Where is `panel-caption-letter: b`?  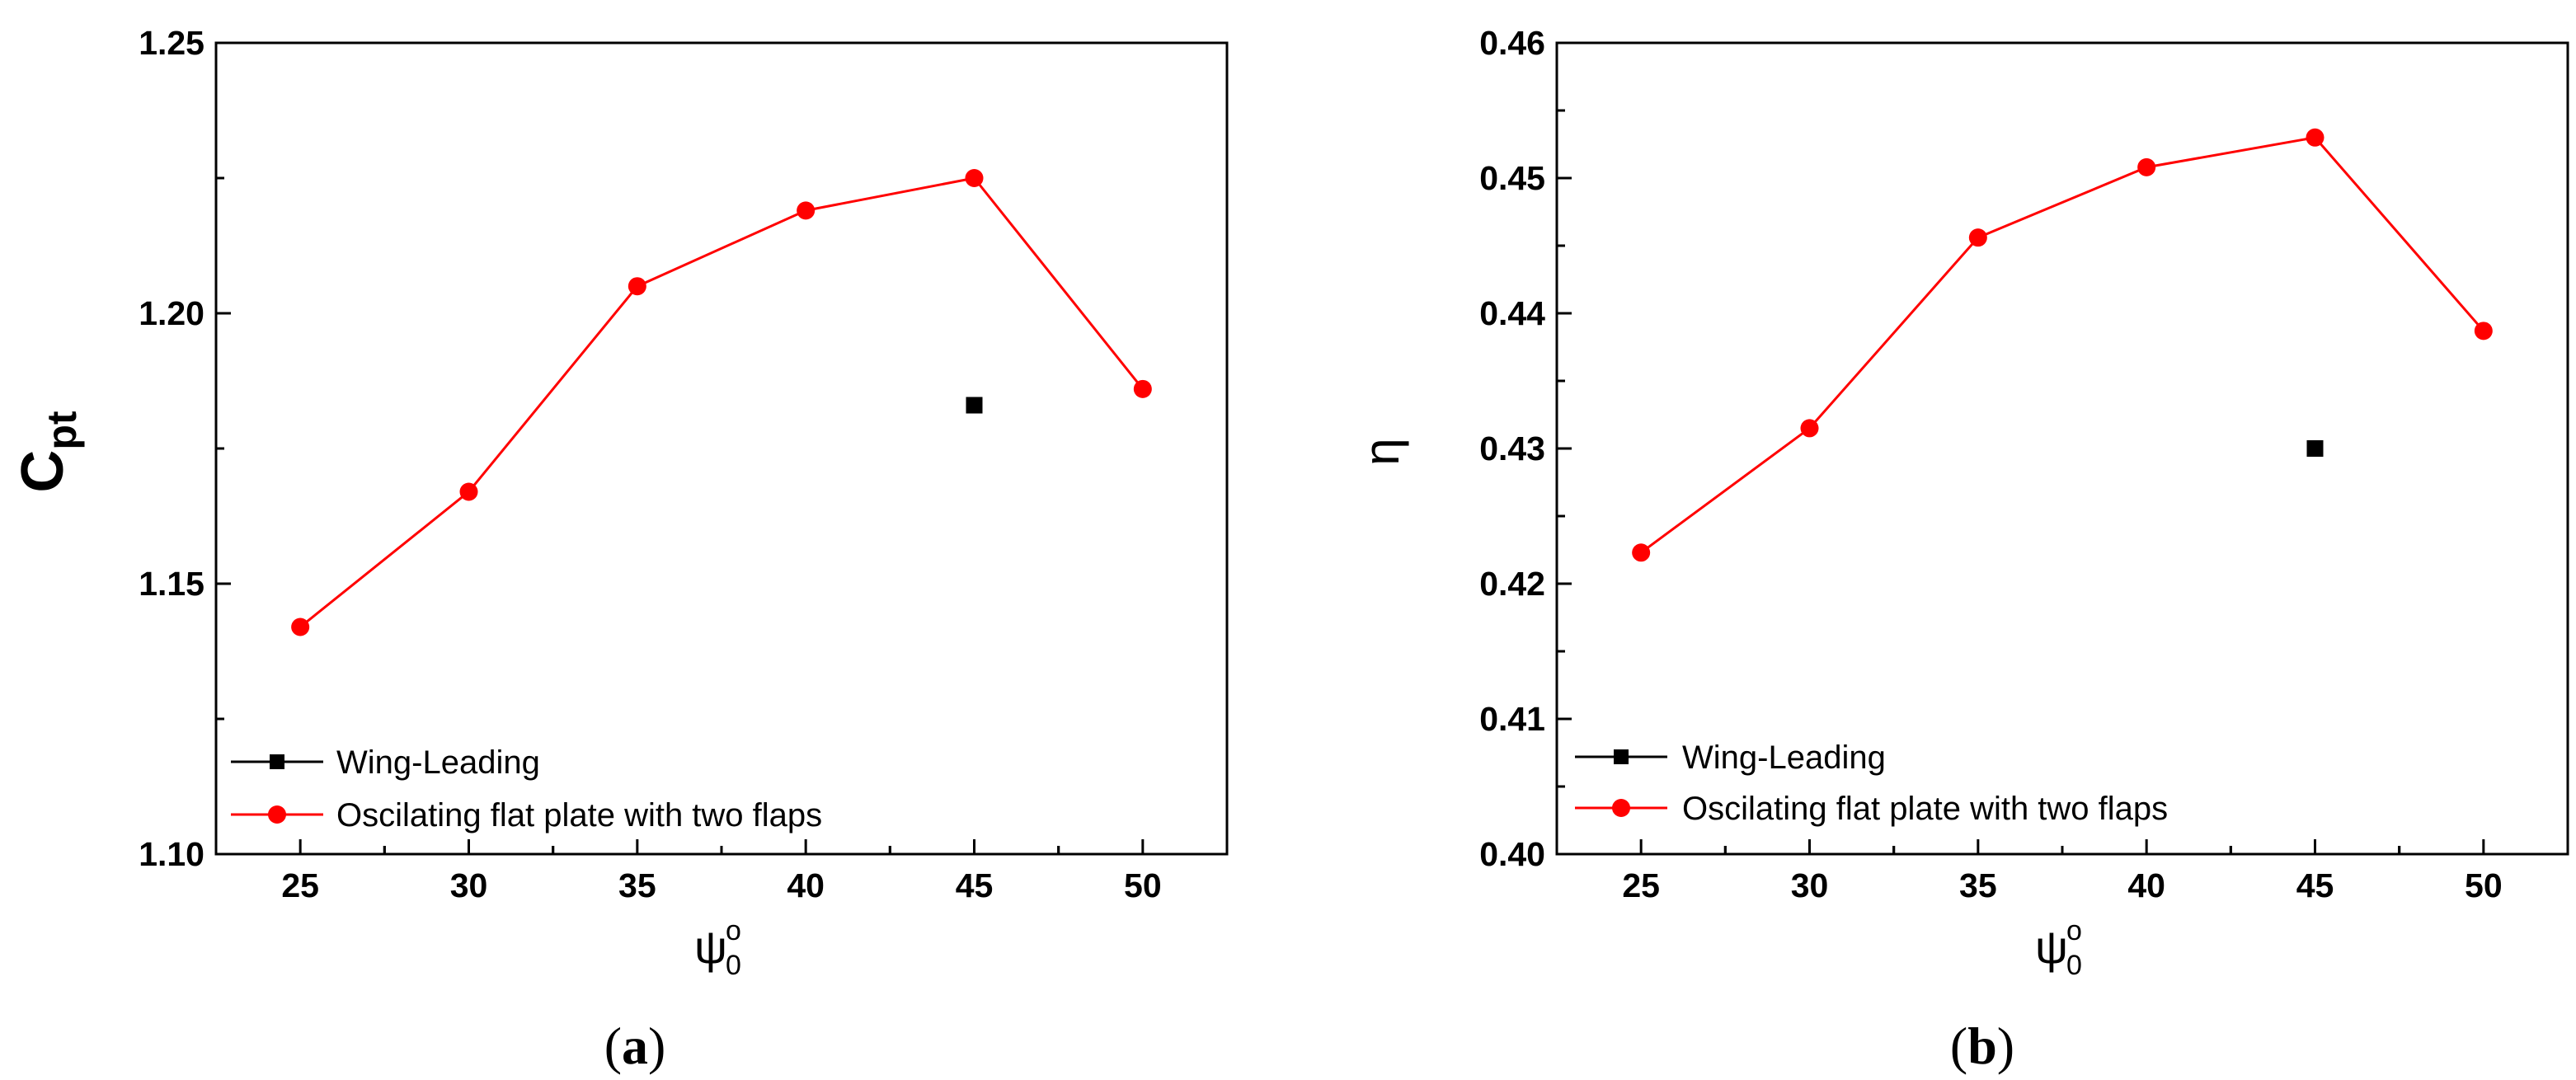
panel-caption-letter: b is located at coordinates (1982, 1046).